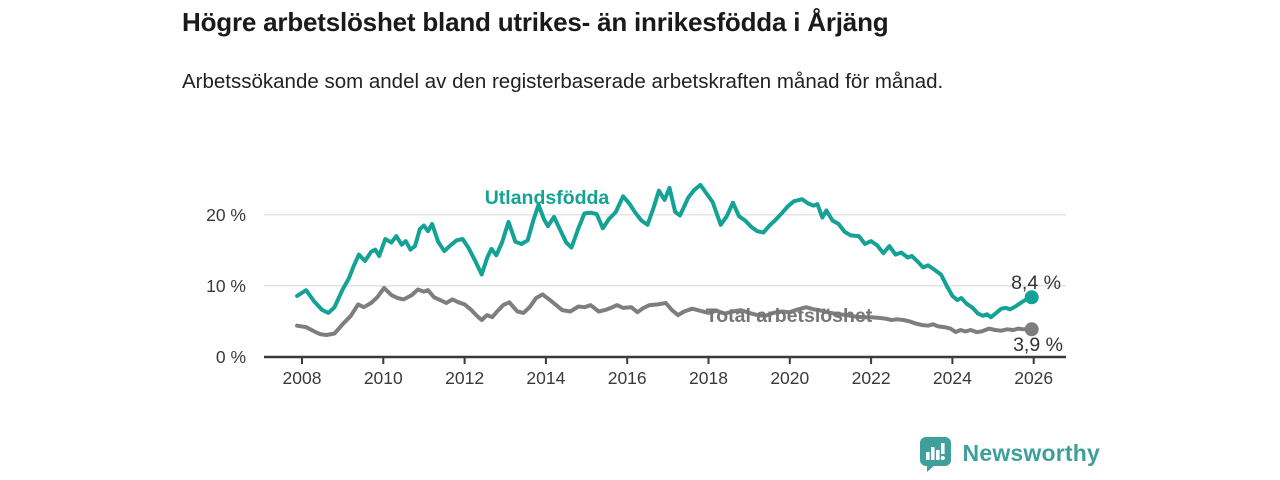  I want to click on y-tick-label-20: 20 %, so click(226, 215).